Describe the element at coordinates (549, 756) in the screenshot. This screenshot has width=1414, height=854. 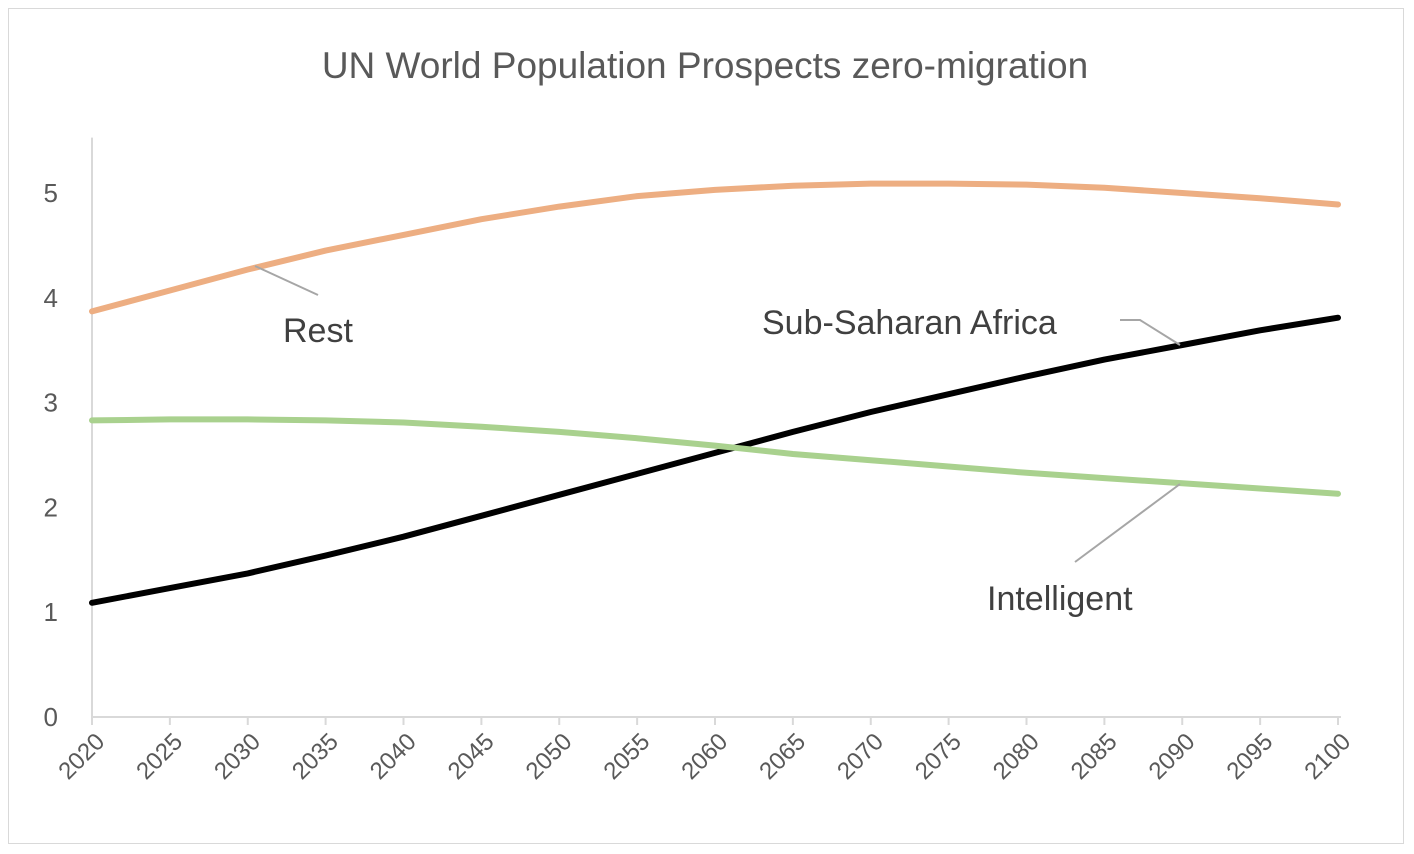
I see `x-tick-label: 2050` at that location.